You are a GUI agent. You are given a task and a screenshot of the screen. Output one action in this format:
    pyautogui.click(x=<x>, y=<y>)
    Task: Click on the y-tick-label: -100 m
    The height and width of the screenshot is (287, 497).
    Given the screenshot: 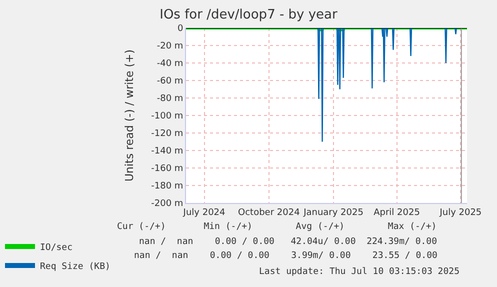 What is the action you would take?
    pyautogui.click(x=167, y=117)
    